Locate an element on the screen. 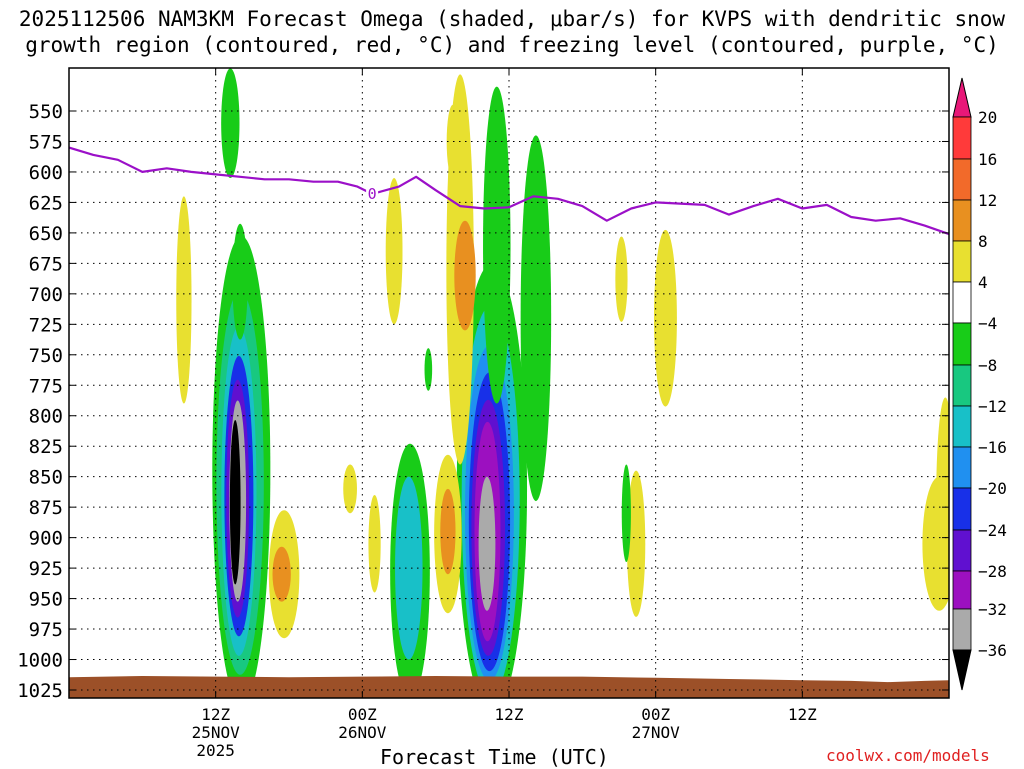  freezing-level-label: 0 is located at coordinates (372, 194).